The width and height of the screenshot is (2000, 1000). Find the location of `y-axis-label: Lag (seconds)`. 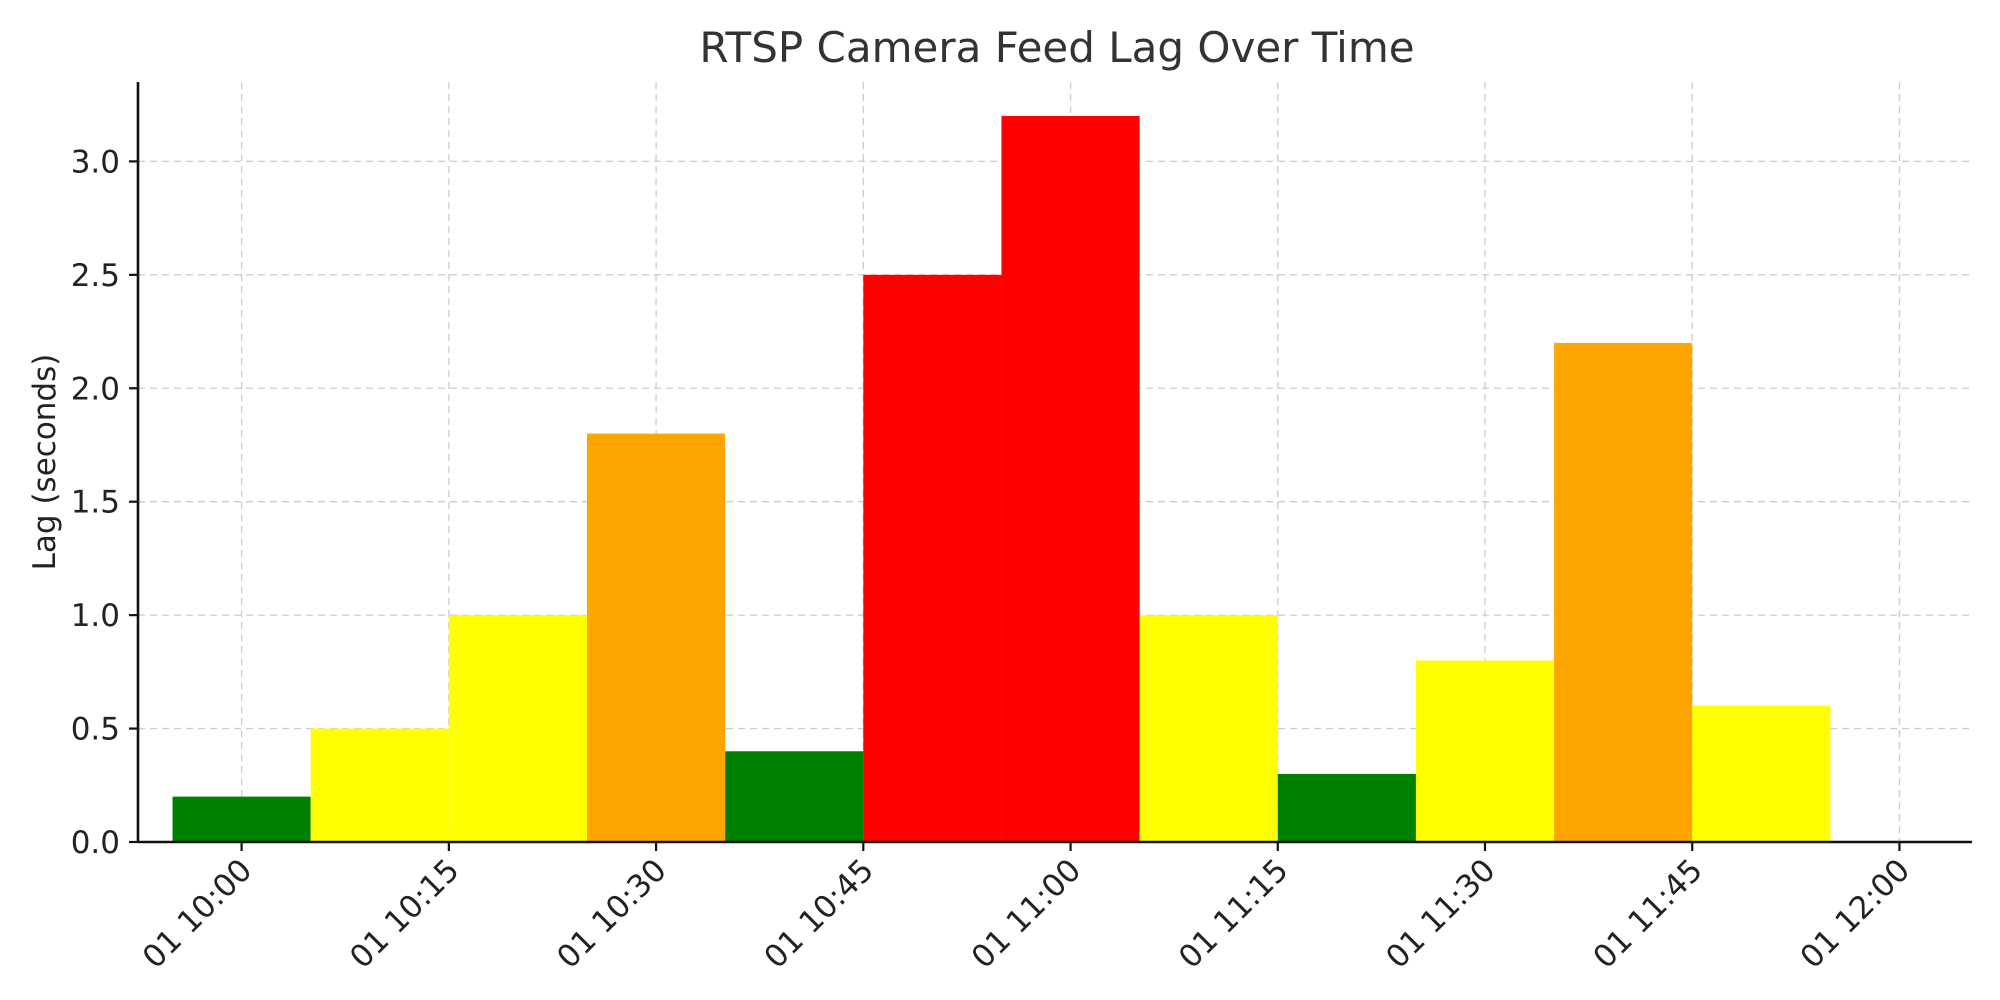

y-axis-label: Lag (seconds) is located at coordinates (45, 462).